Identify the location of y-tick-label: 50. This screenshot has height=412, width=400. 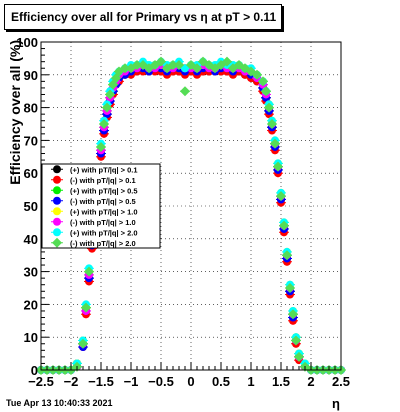
(31, 206).